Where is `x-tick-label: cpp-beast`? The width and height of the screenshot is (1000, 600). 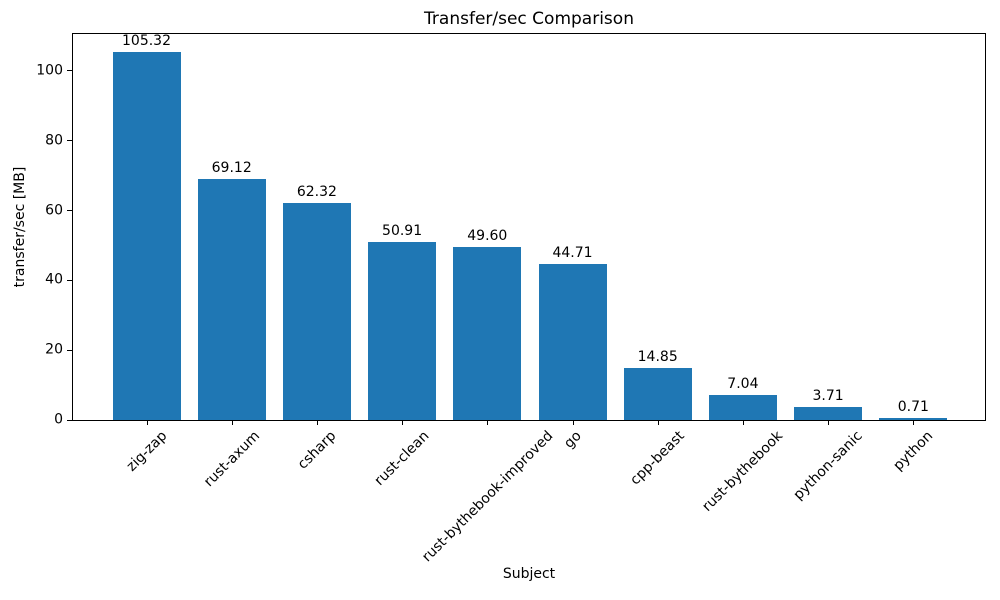 x-tick-label: cpp-beast is located at coordinates (658, 458).